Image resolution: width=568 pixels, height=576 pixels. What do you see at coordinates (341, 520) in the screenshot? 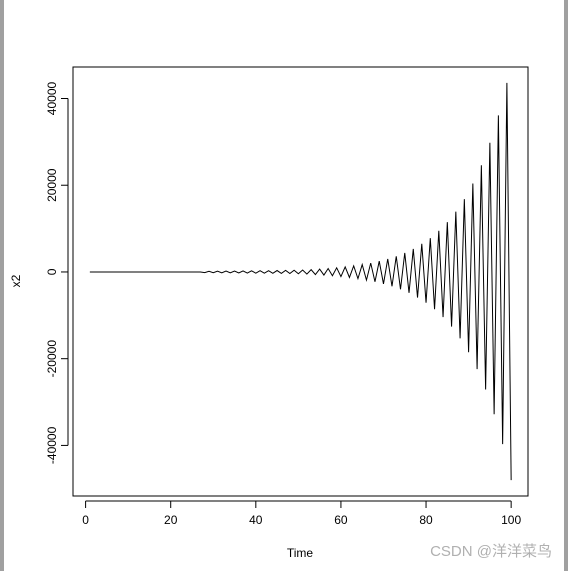
I see `x-tick-label: 60` at bounding box center [341, 520].